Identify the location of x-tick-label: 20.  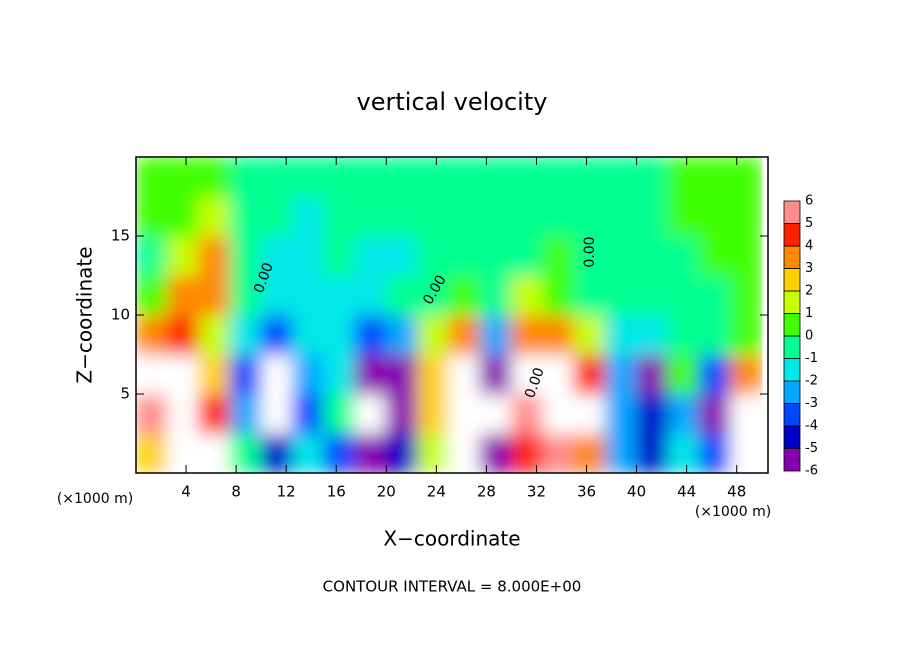
(386, 492).